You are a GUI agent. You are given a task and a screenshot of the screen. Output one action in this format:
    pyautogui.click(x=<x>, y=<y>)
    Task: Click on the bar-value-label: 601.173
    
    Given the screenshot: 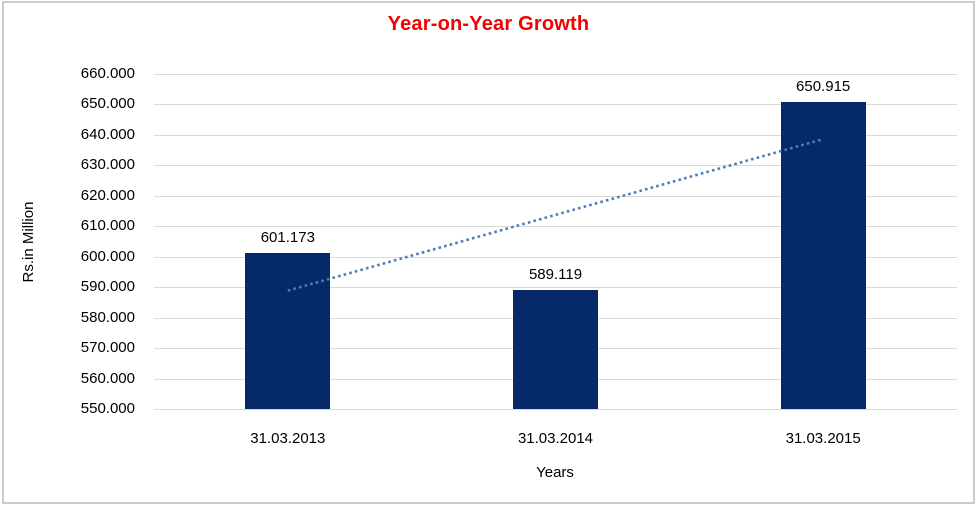 What is the action you would take?
    pyautogui.click(x=287, y=238)
    